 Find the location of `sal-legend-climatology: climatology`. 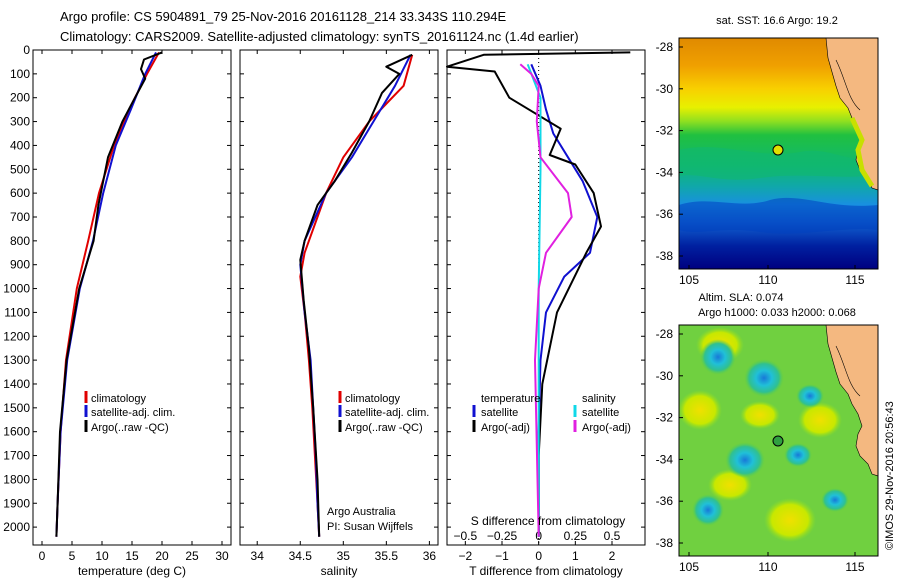

sal-legend-climatology: climatology is located at coordinates (373, 399).